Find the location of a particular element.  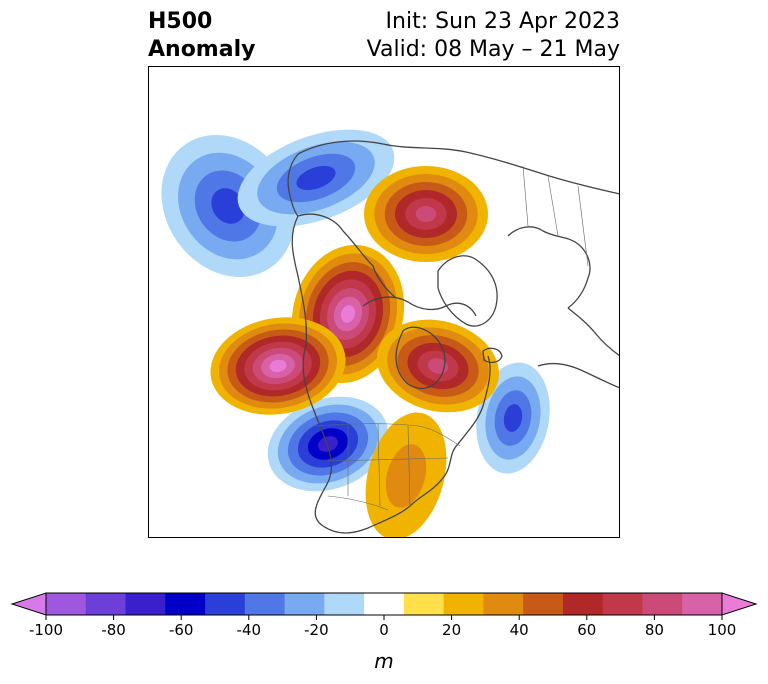

anomaly-gulf-of-alaska-high is located at coordinates (278, 366).